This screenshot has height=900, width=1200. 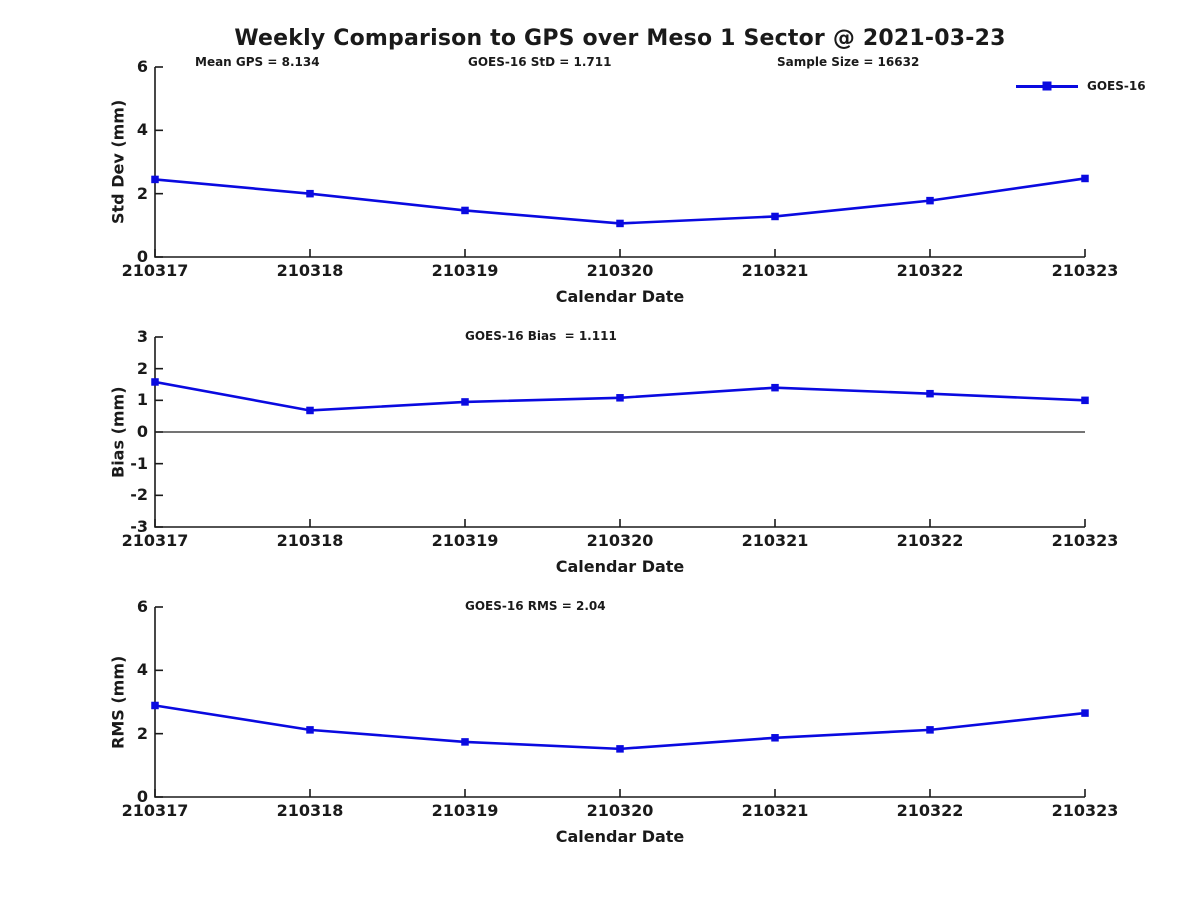 What do you see at coordinates (848, 62) in the screenshot?
I see `annotation-sample-size: Sample Size = 16632` at bounding box center [848, 62].